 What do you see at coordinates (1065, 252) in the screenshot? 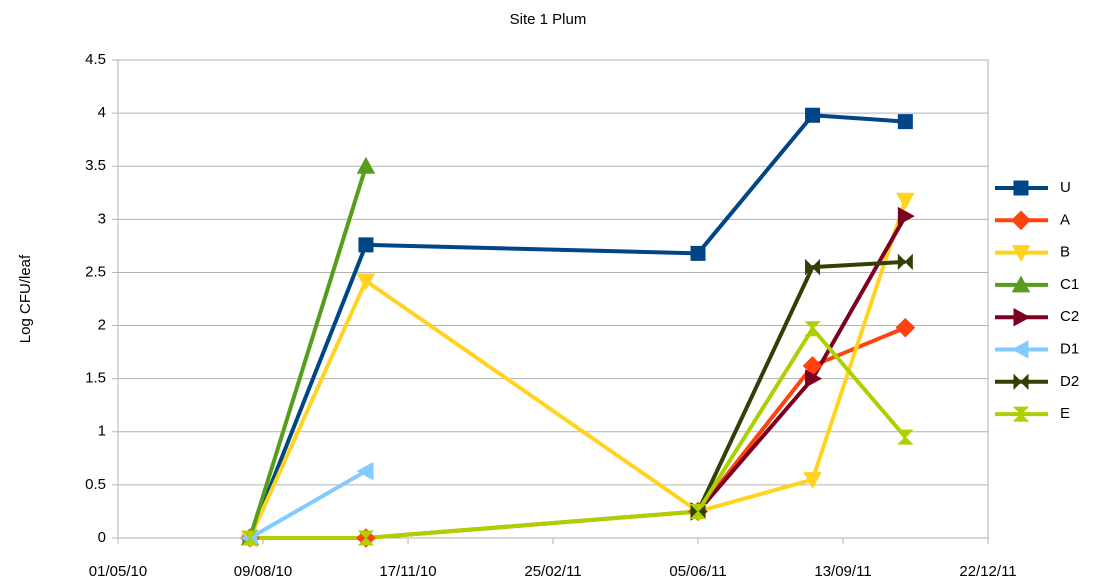
I see `legend-label: B` at bounding box center [1065, 252].